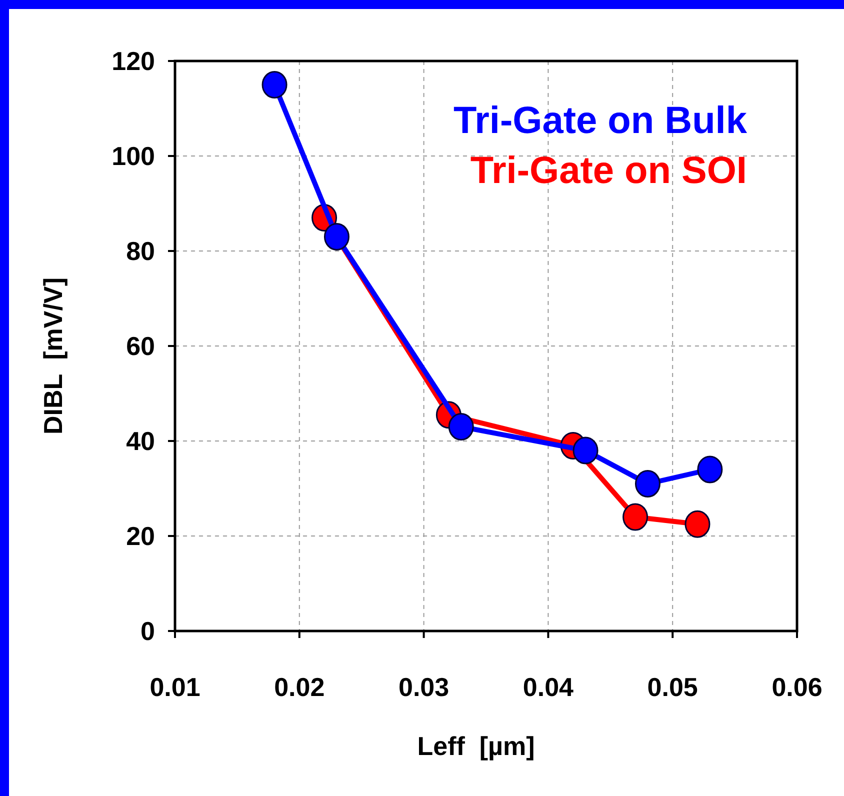  What do you see at coordinates (672, 687) in the screenshot?
I see `x-tick-label: 0.05` at bounding box center [672, 687].